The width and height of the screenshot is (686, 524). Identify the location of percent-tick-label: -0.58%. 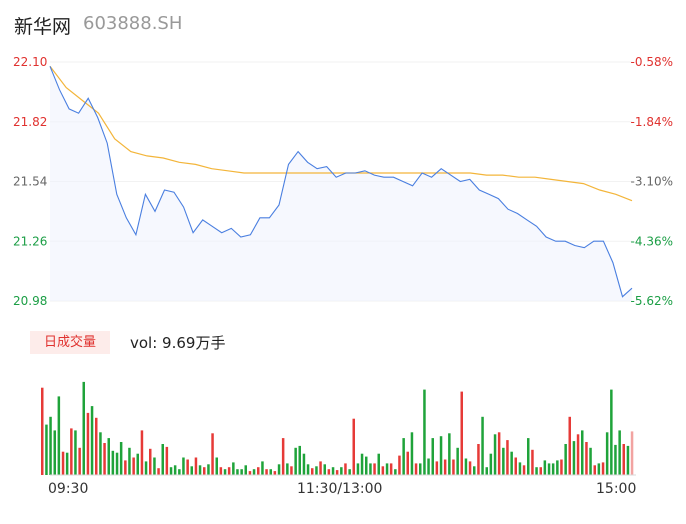
(652, 62).